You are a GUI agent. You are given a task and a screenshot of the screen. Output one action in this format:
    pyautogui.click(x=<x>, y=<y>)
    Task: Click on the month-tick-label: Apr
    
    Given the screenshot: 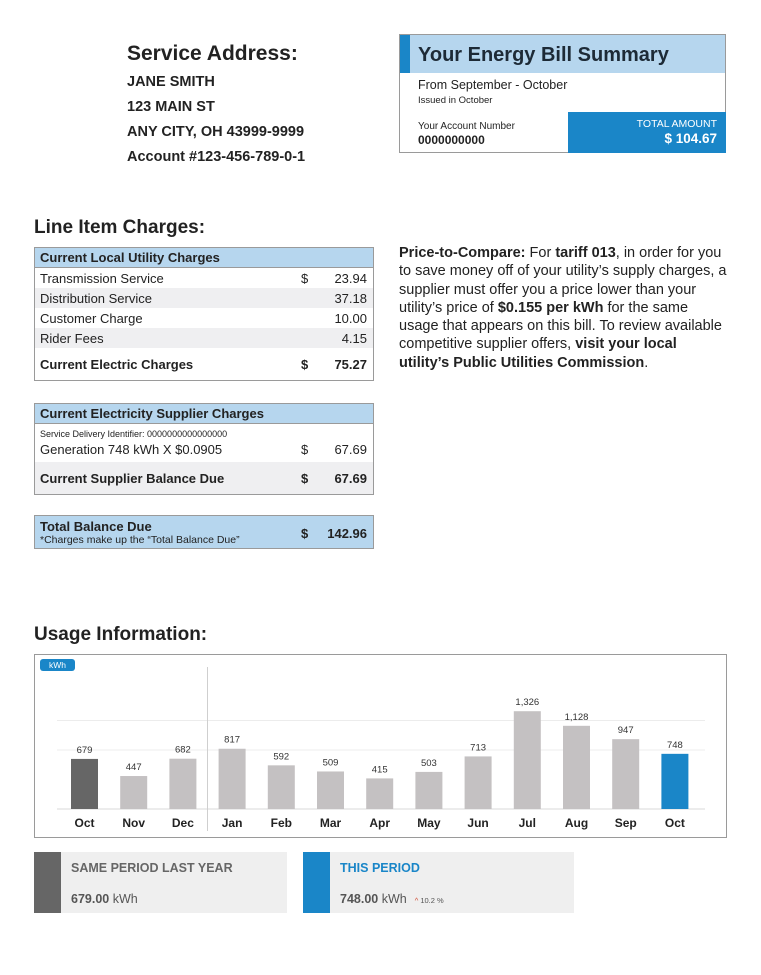 What is the action you would take?
    pyautogui.click(x=379, y=823)
    